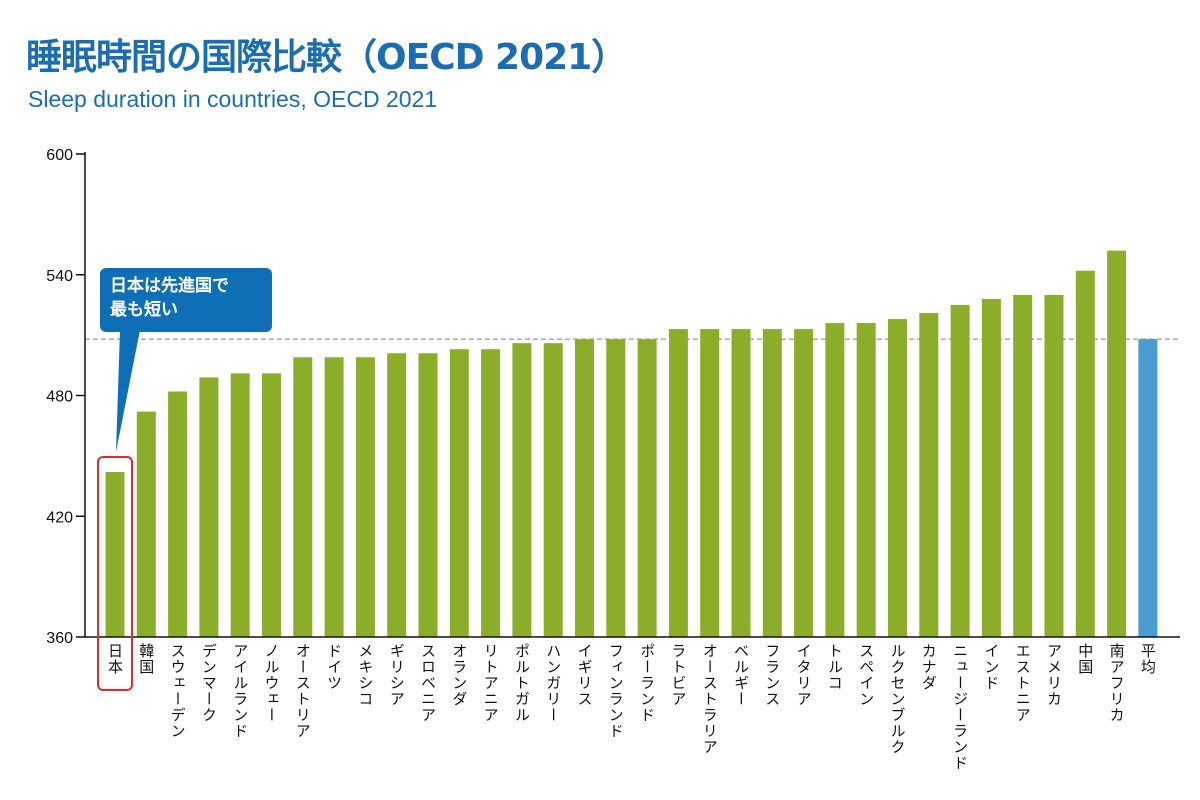  I want to click on x-tick-label: 南アフリカ, so click(1116, 683).